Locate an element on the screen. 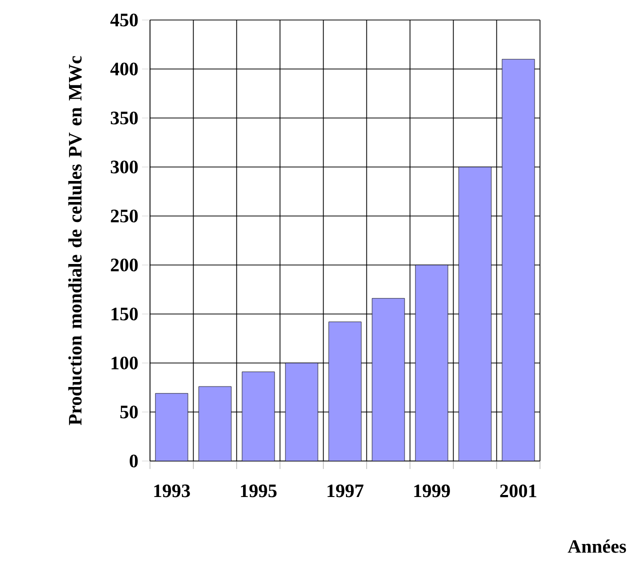 The height and width of the screenshot is (571, 632). y-tick-label: 100 is located at coordinates (125, 363).